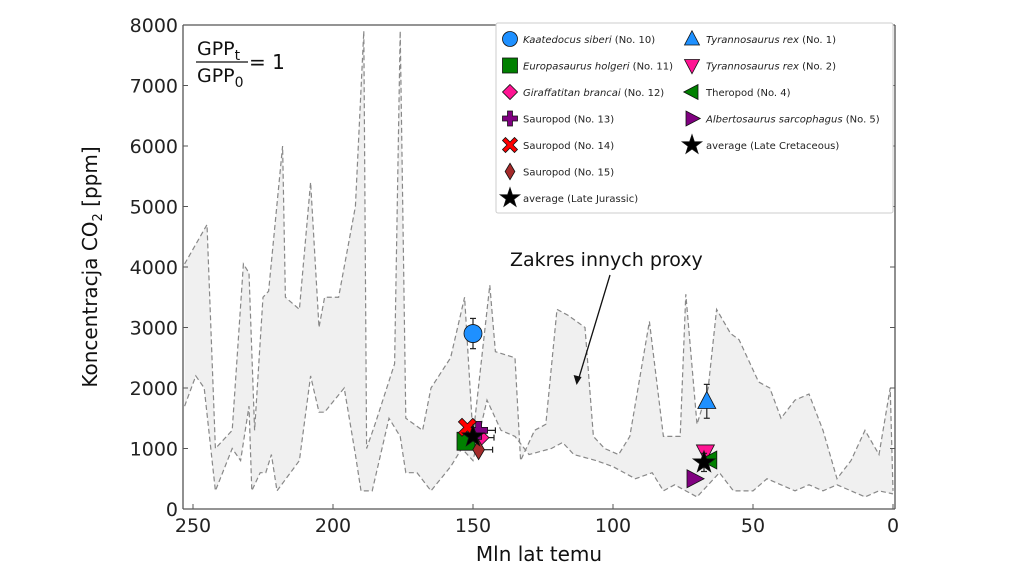 The image size is (1024, 580). I want to click on legend-item-sauropod-no-15: Sauropod (No. 15), so click(559, 171).